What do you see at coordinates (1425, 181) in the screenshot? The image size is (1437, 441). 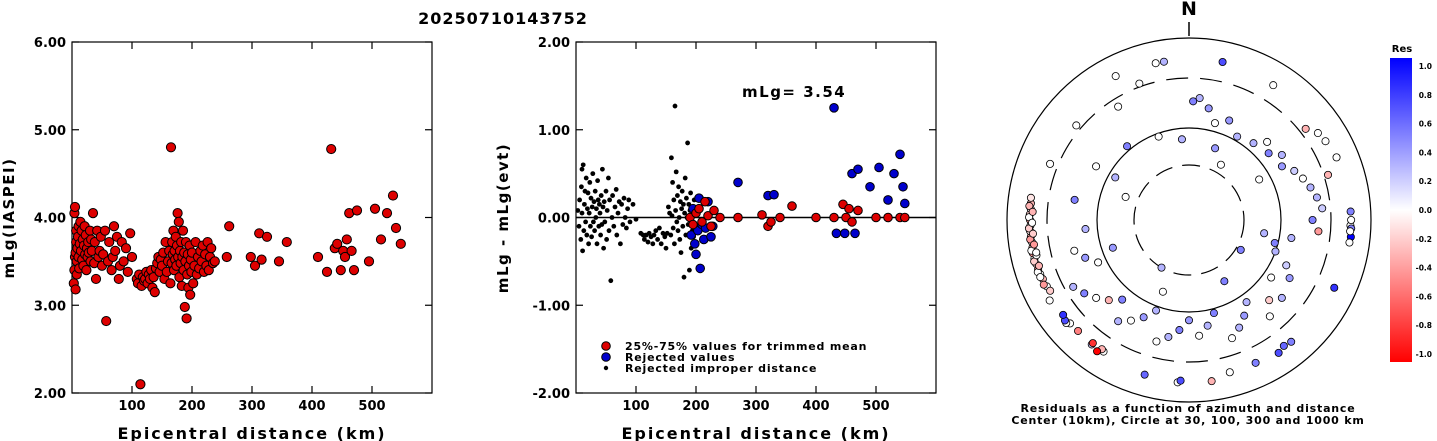 I see `colorbar-tick-label: 0.2` at bounding box center [1425, 181].